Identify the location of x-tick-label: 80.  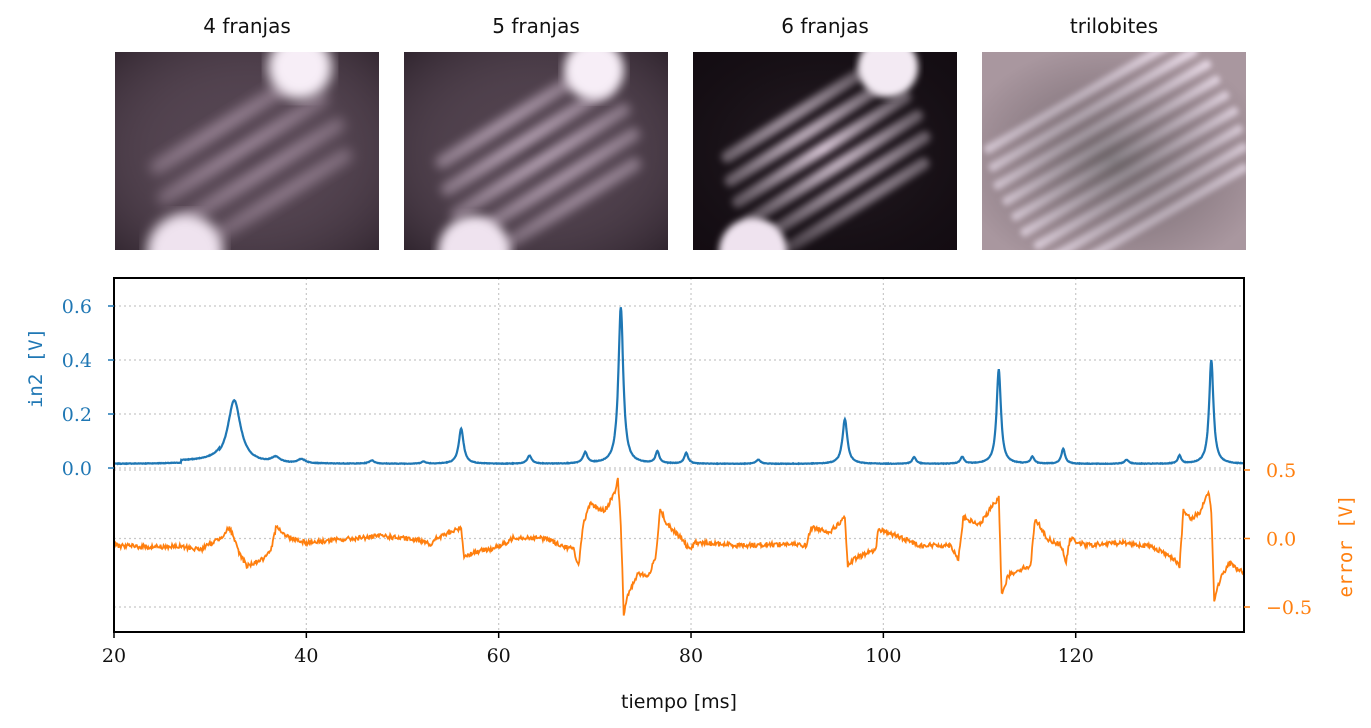
(691, 656).